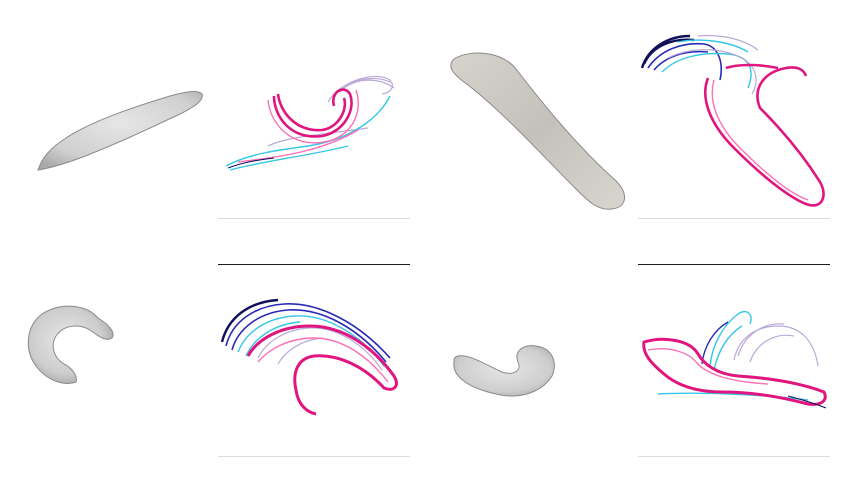 The width and height of the screenshot is (853, 480). I want to click on divider-r1c4-top, so click(734, 218).